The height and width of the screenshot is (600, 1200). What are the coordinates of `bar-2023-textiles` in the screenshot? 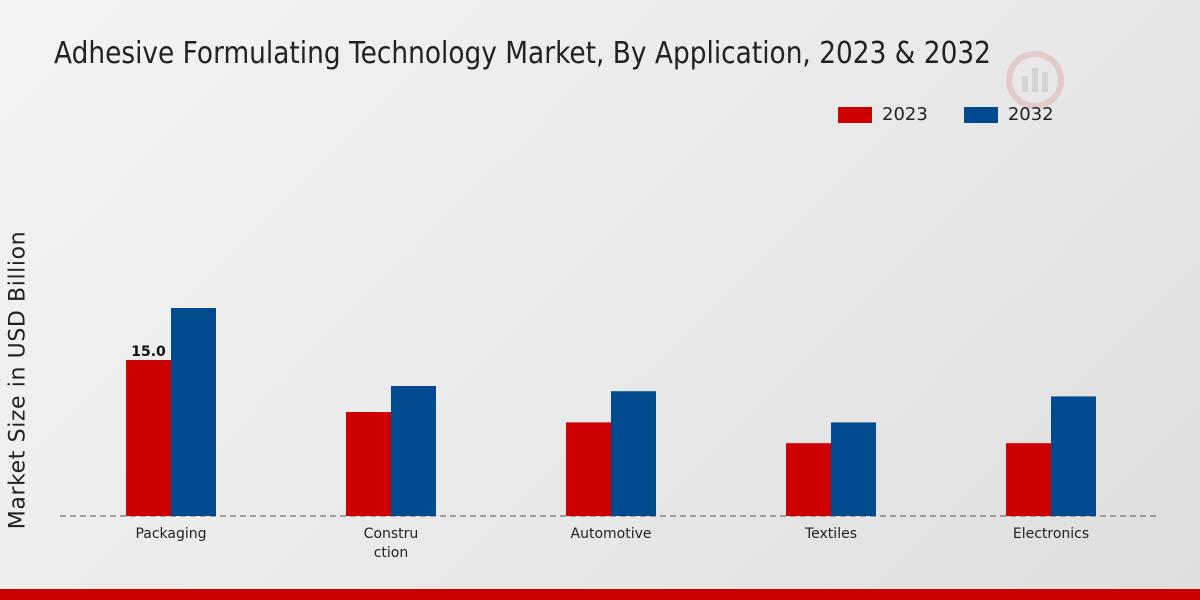 It's located at (808, 479).